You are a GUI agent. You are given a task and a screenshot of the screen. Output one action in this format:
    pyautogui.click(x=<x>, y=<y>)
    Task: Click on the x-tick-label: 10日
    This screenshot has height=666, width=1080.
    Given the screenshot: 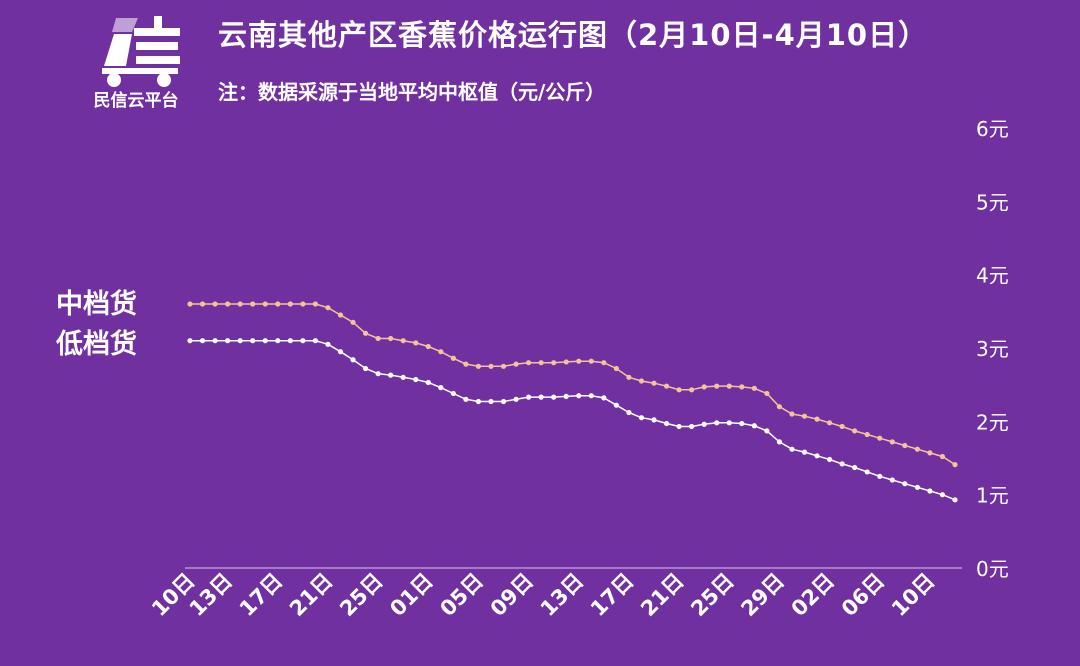 What is the action you would take?
    pyautogui.click(x=913, y=595)
    